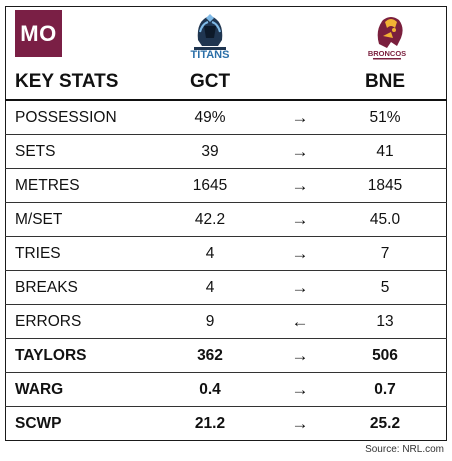 Image resolution: width=452 pixels, height=461 pixels. Describe the element at coordinates (385, 287) in the screenshot. I see `away-value: 5` at that location.